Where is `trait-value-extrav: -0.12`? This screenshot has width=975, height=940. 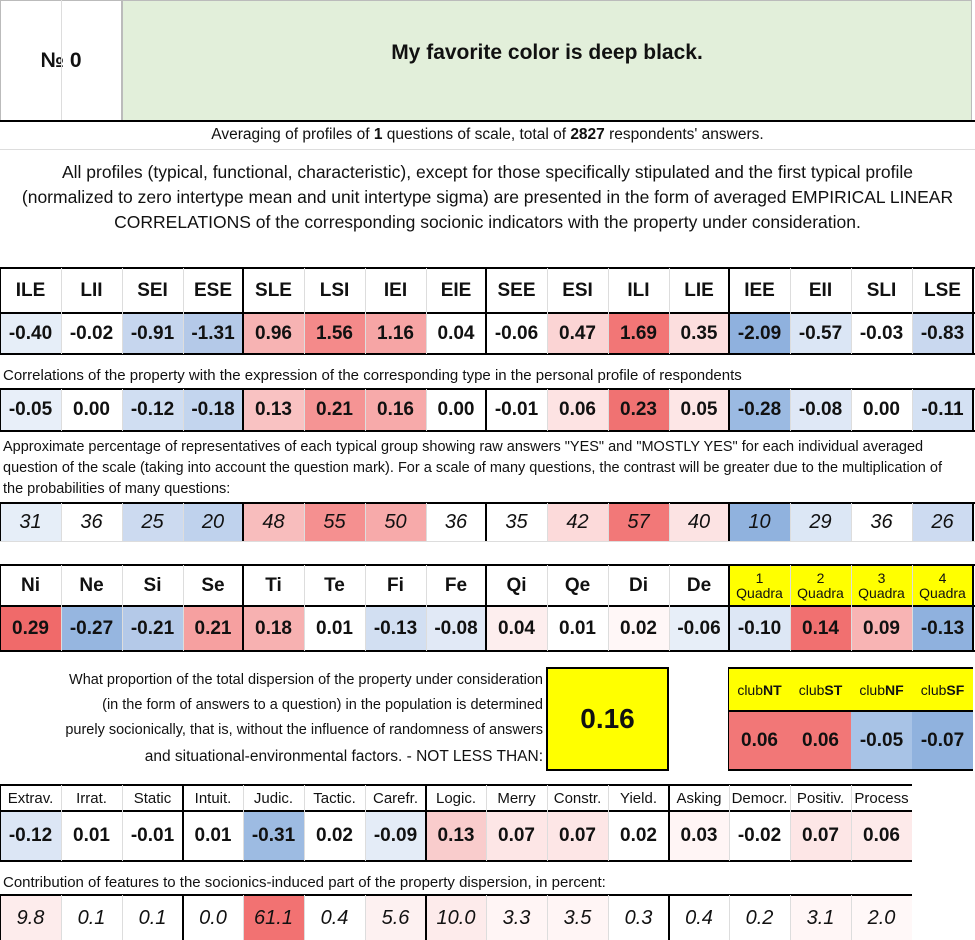 trait-value-extrav: -0.12 is located at coordinates (30, 836).